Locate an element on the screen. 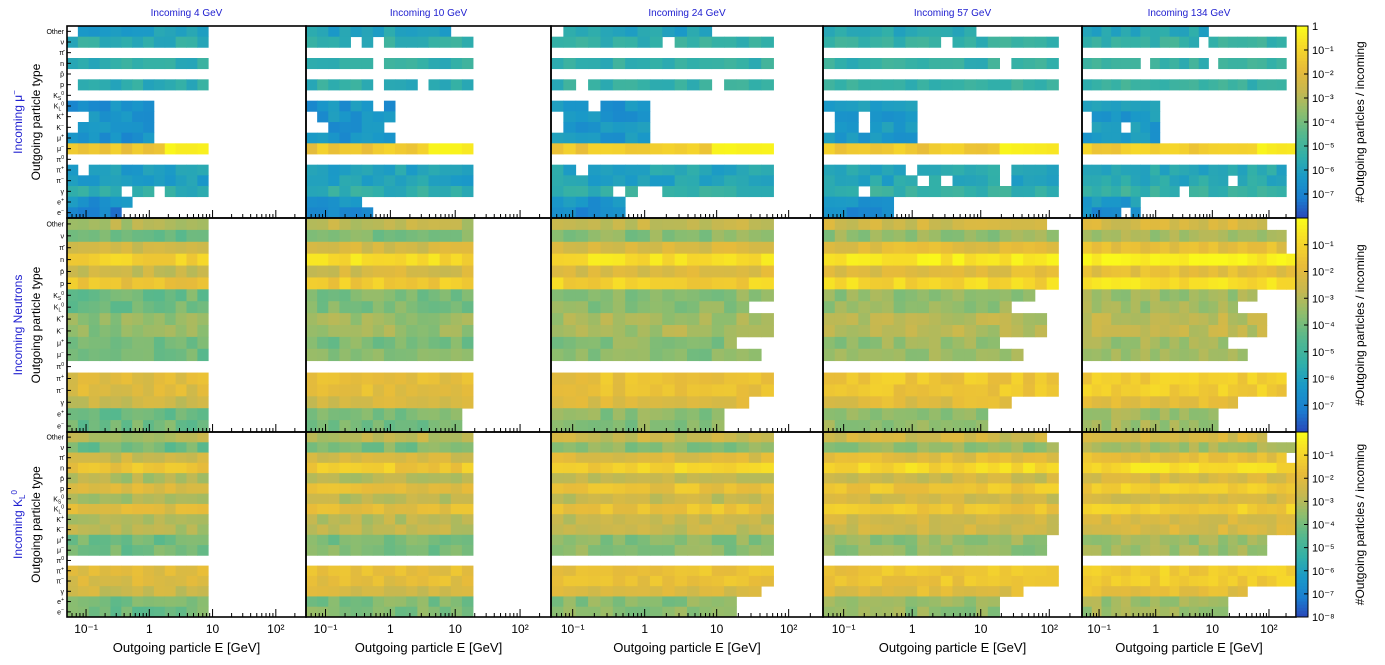 The image size is (1385, 665). y-tick-label: n is located at coordinates (62, 468).